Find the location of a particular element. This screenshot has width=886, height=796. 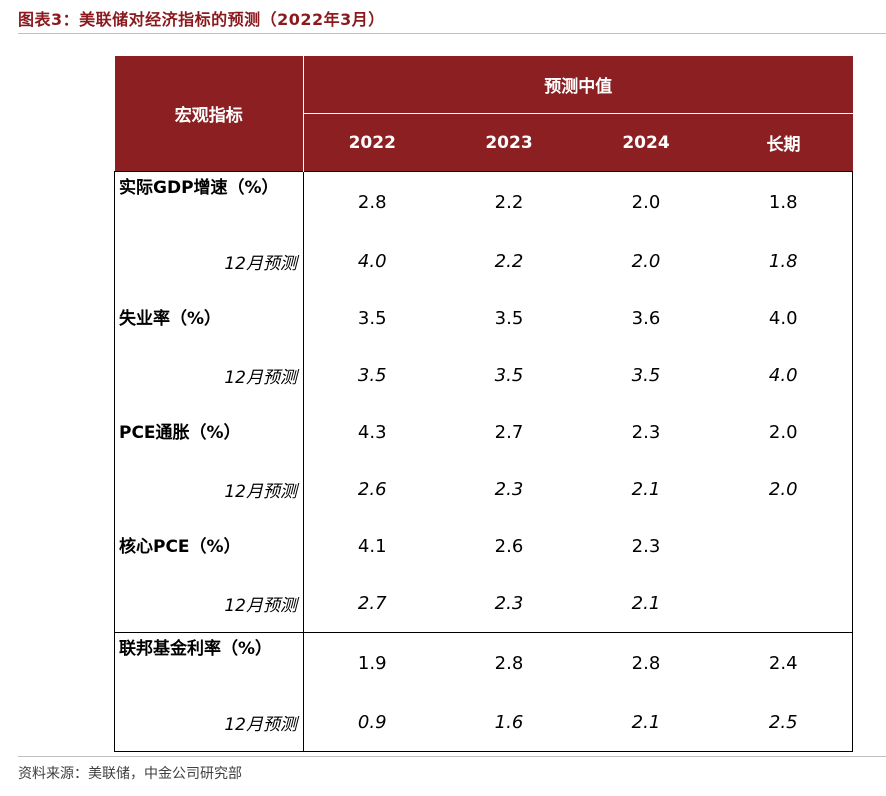

row-label: PCE通胀（%） is located at coordinates (209, 432).